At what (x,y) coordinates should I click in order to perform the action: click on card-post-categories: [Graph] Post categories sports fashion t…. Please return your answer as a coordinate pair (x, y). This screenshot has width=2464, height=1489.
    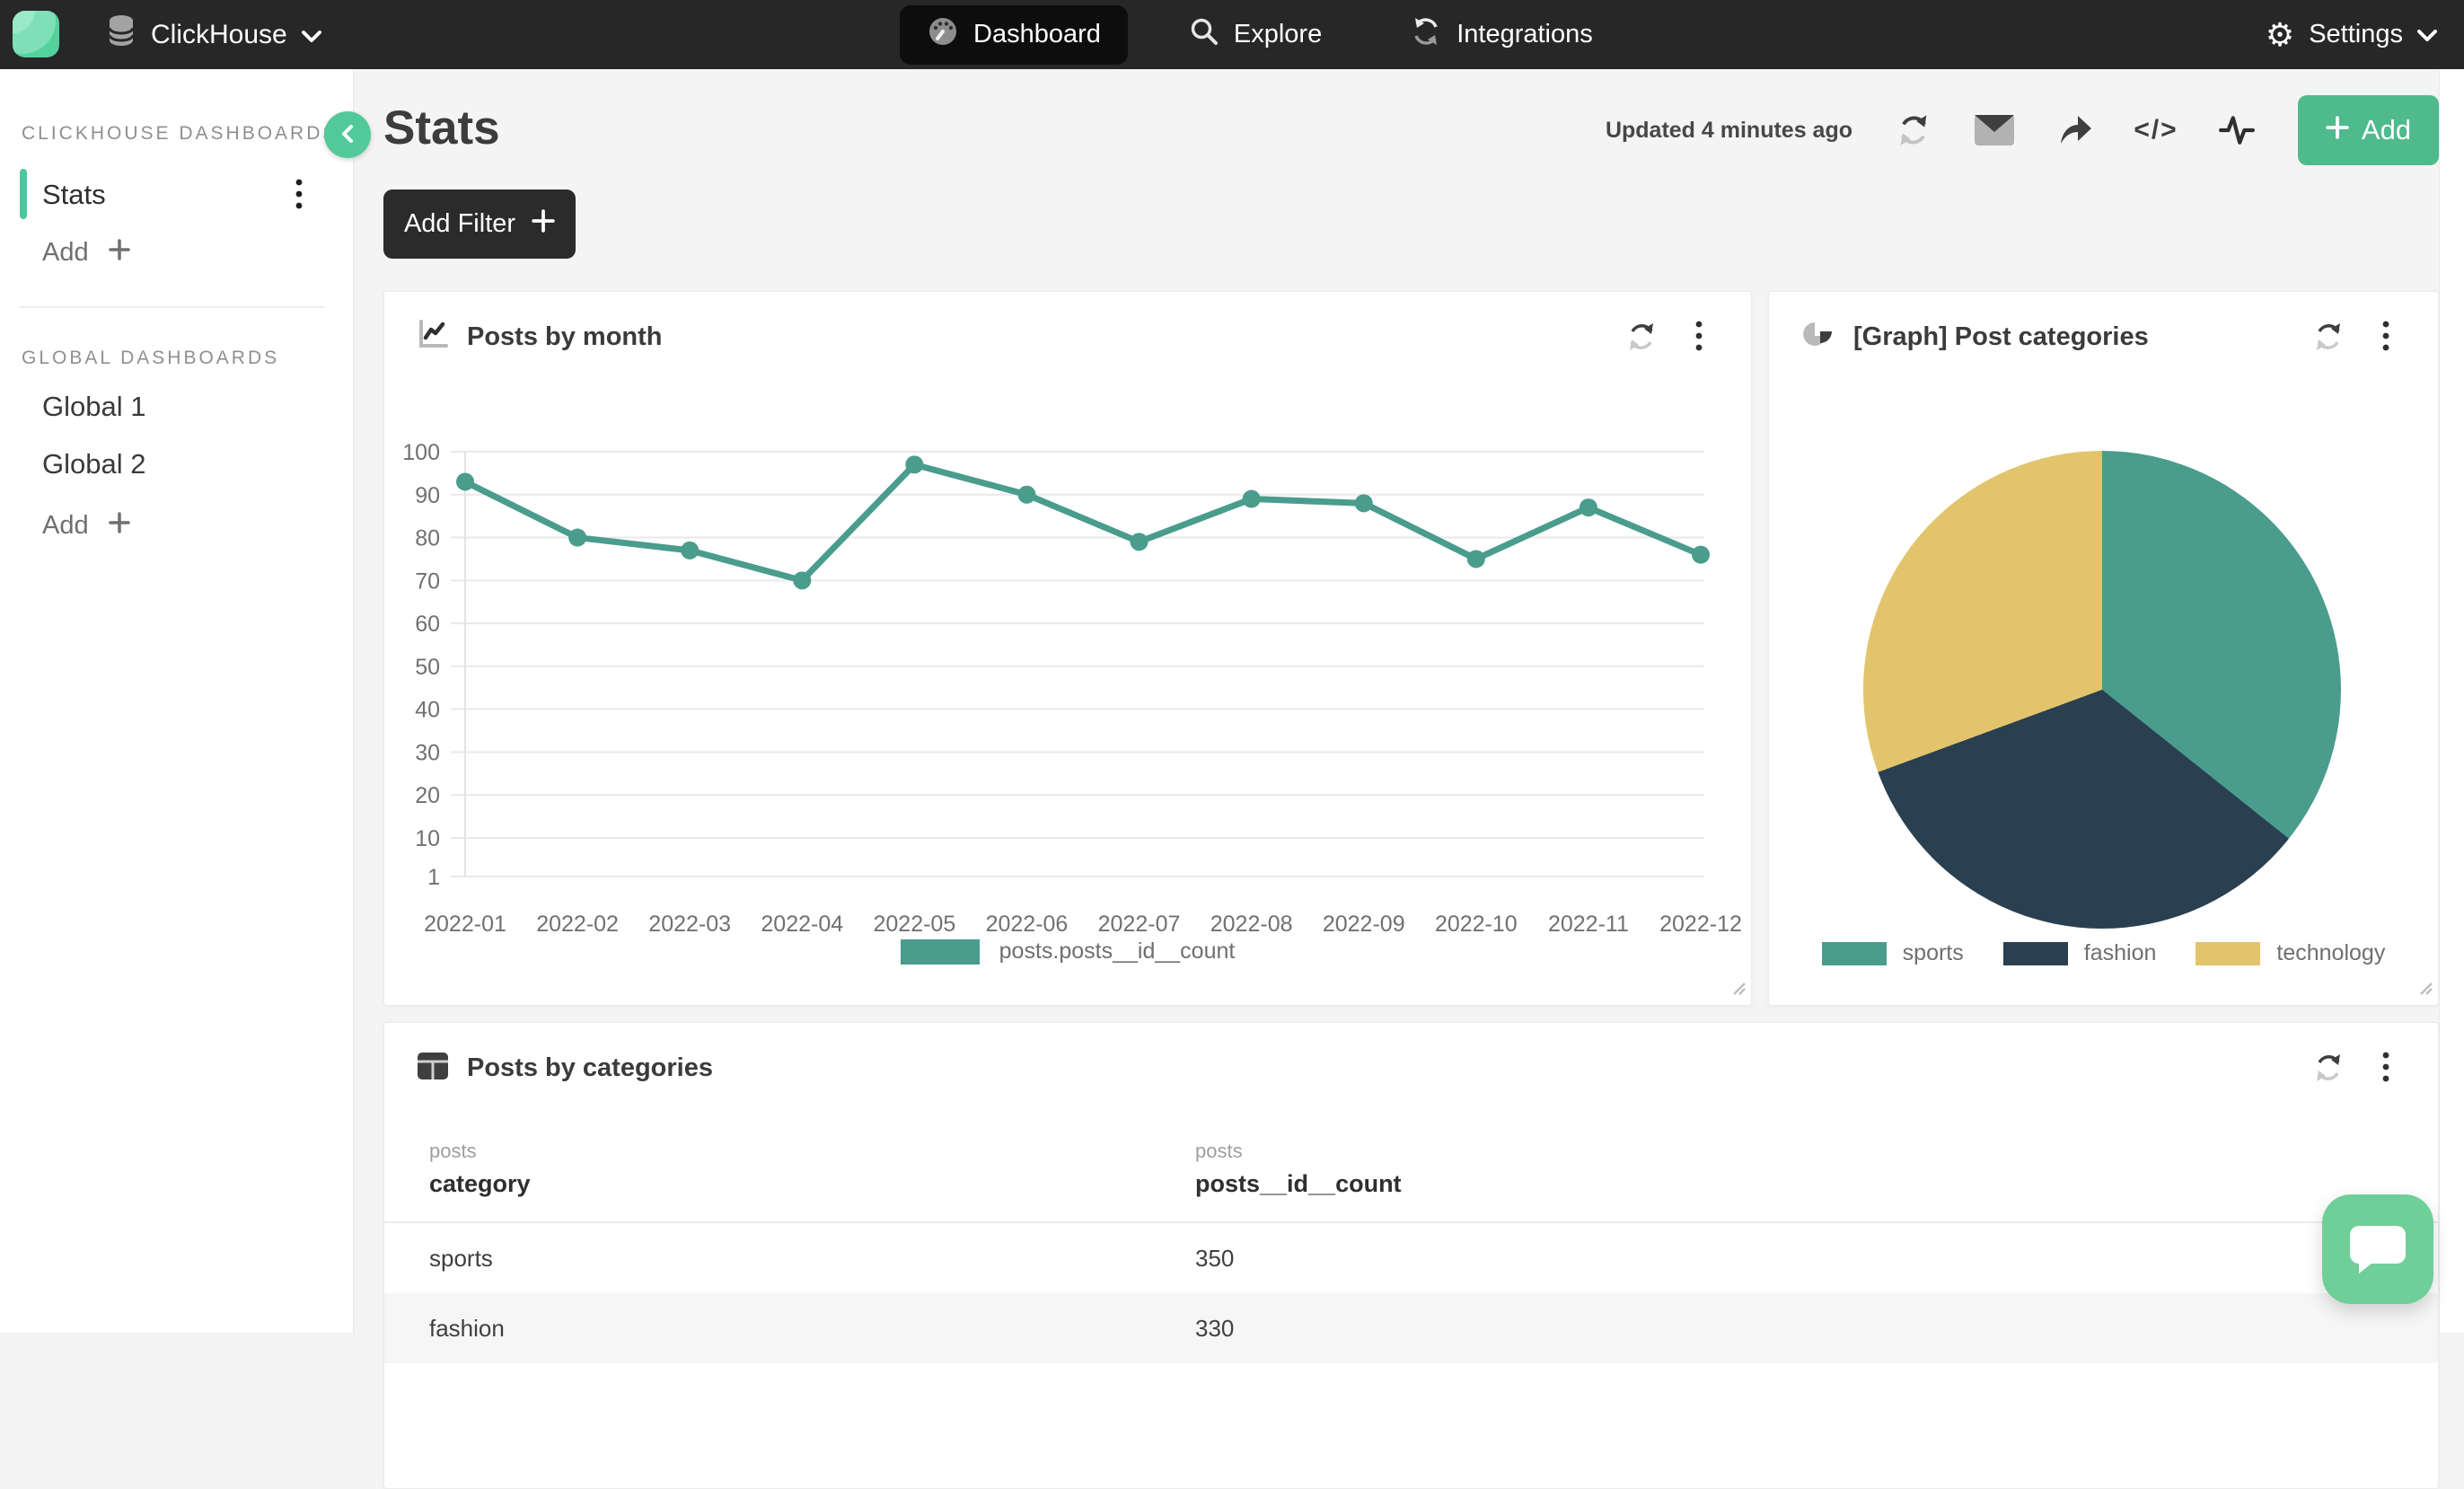
    Looking at the image, I should click on (2103, 648).